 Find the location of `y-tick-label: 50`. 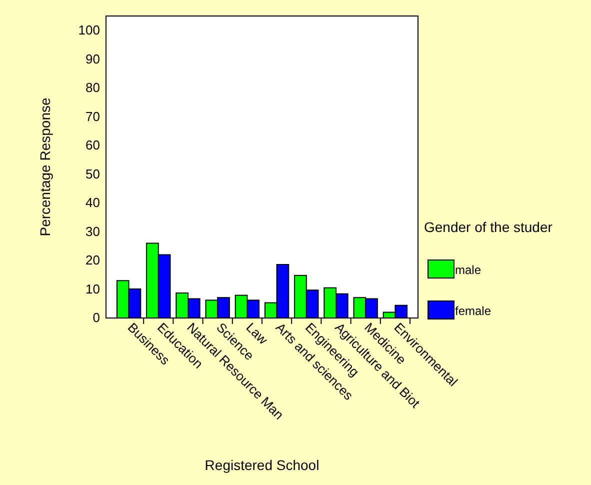

y-tick-label: 50 is located at coordinates (93, 174).